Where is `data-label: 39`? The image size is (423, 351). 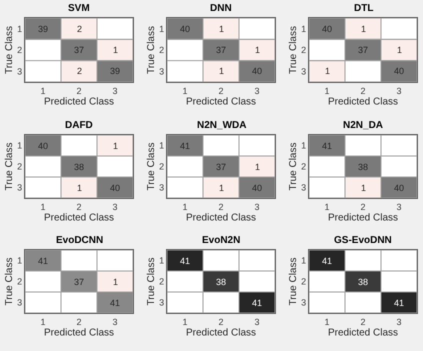 data-label: 39 is located at coordinates (43, 29).